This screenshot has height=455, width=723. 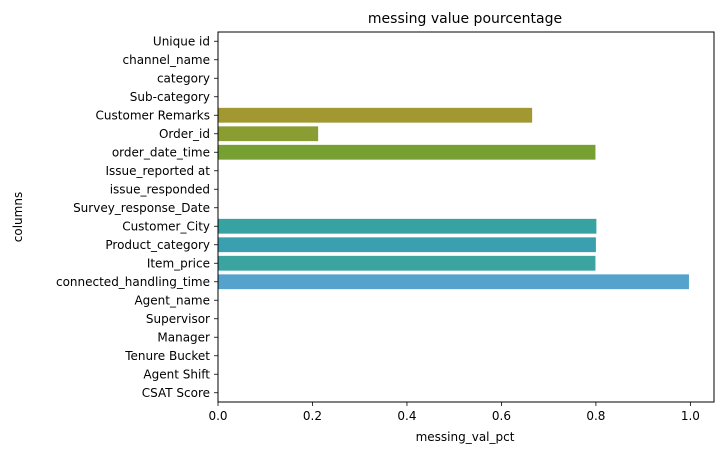 I want to click on y-tick-label: channel_name, so click(x=166, y=60).